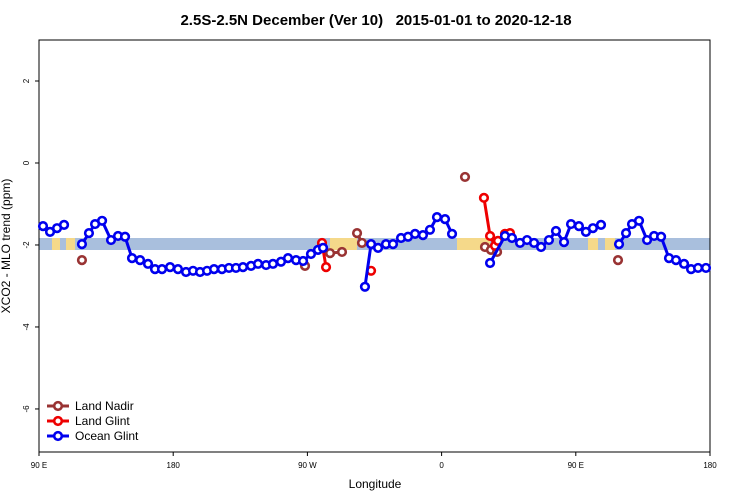 The width and height of the screenshot is (750, 500). Describe the element at coordinates (375, 484) in the screenshot. I see `x-axis-label: Longitude` at that location.